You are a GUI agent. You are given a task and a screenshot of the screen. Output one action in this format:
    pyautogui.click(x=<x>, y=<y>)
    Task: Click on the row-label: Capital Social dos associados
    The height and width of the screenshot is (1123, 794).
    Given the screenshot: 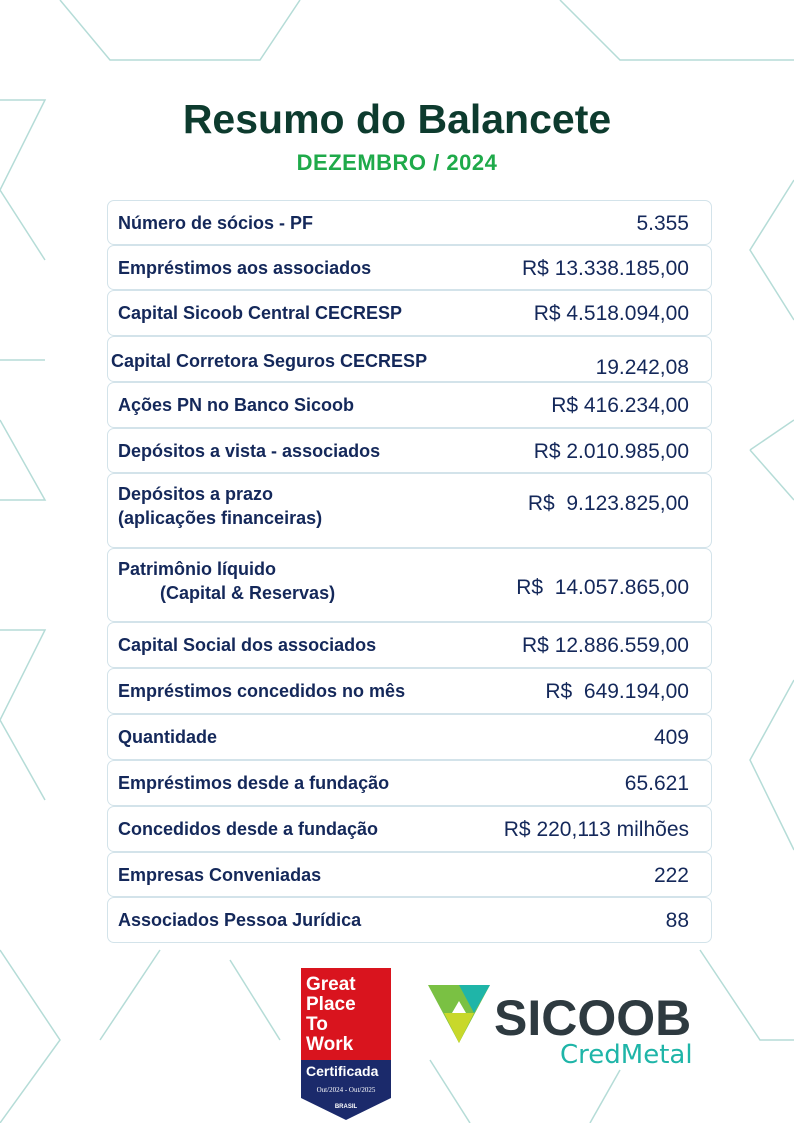 What is the action you would take?
    pyautogui.click(x=247, y=645)
    